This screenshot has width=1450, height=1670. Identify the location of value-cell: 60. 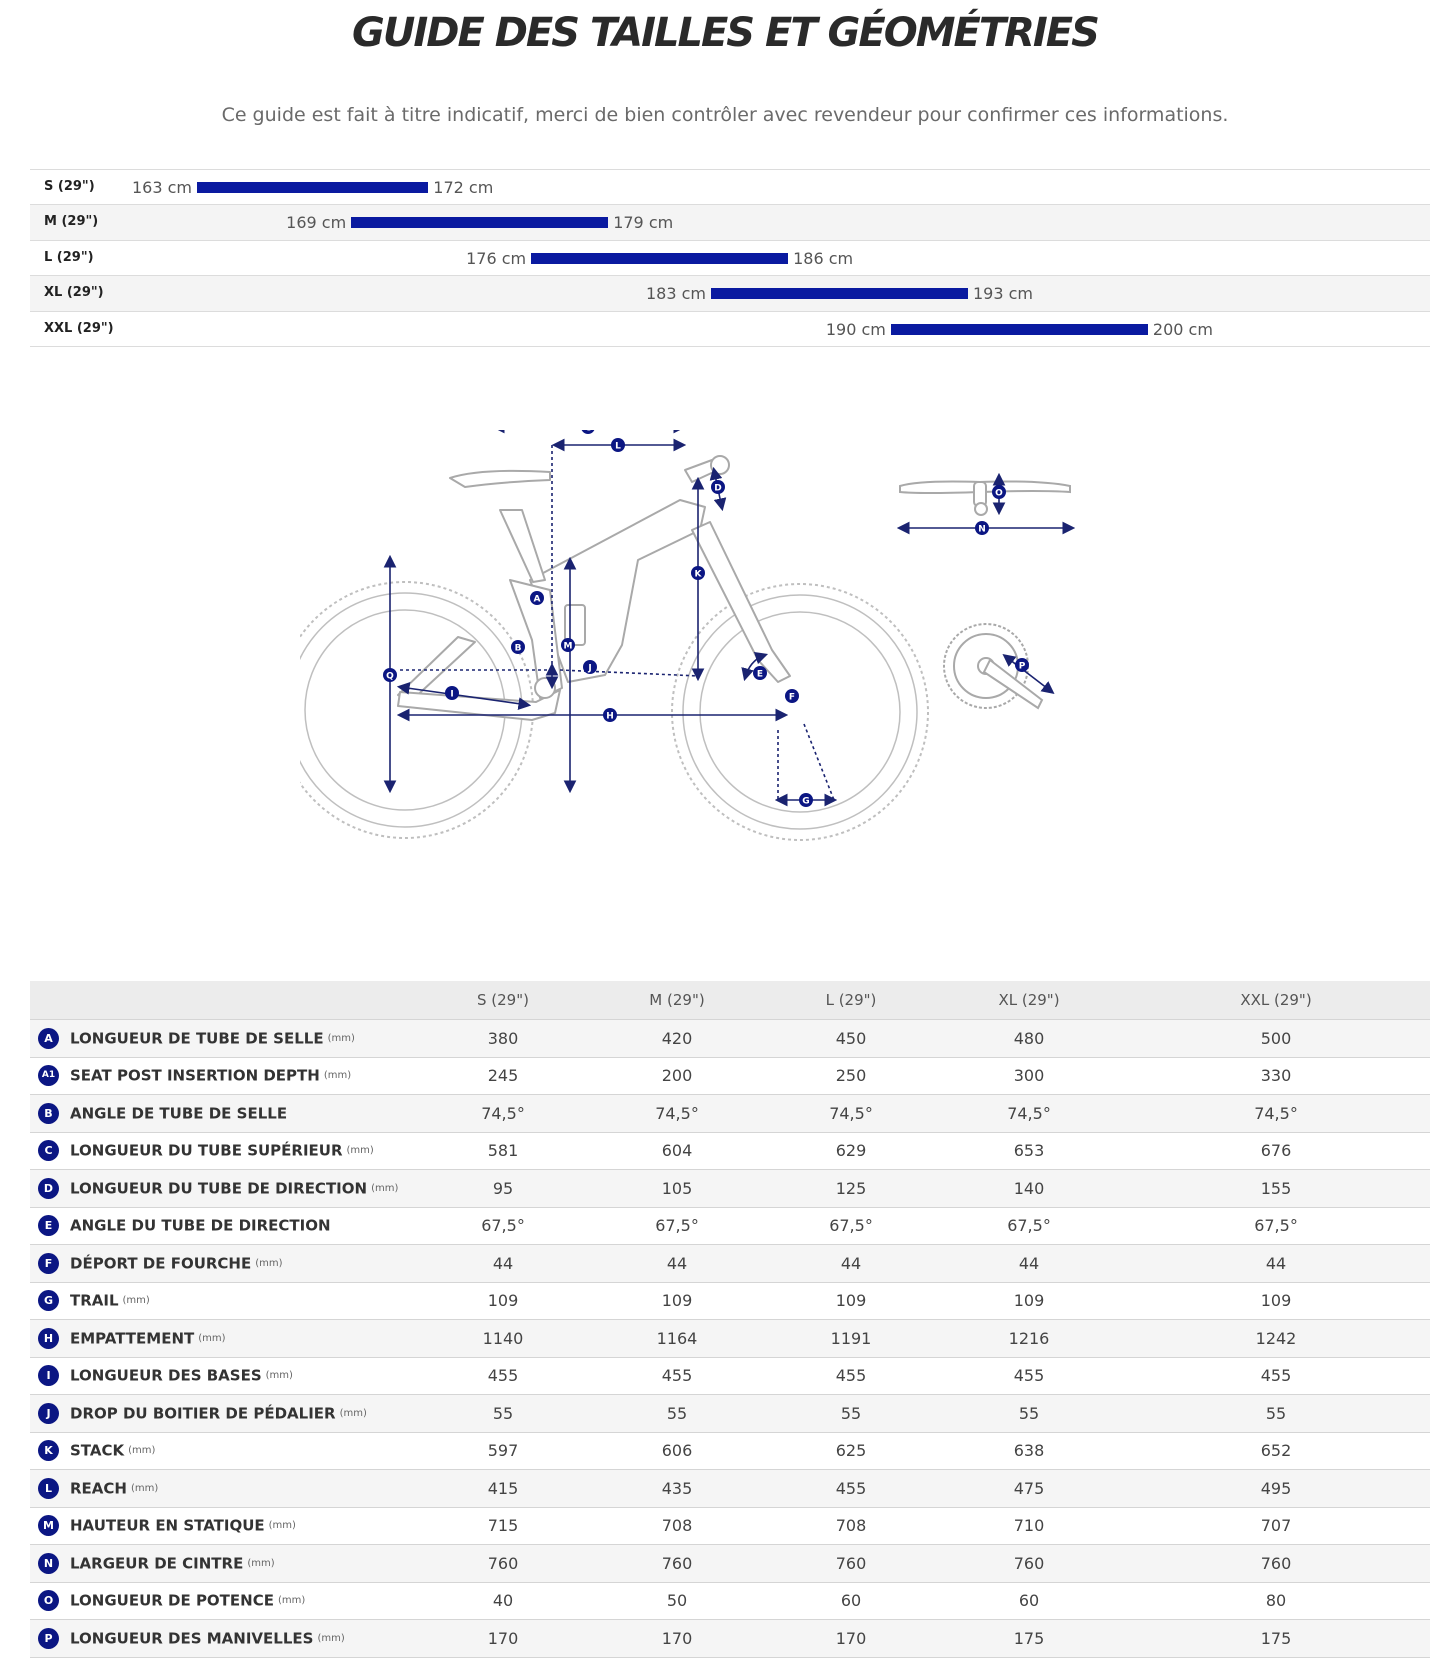
(851, 1601).